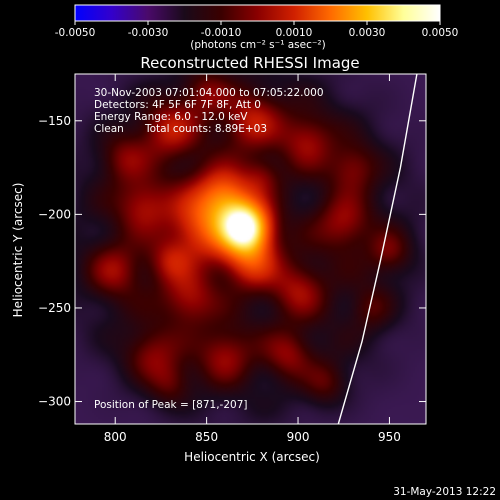 The image size is (500, 500). Describe the element at coordinates (249, 63) in the screenshot. I see `chart-title: Reconstructed RHESSI Image` at that location.